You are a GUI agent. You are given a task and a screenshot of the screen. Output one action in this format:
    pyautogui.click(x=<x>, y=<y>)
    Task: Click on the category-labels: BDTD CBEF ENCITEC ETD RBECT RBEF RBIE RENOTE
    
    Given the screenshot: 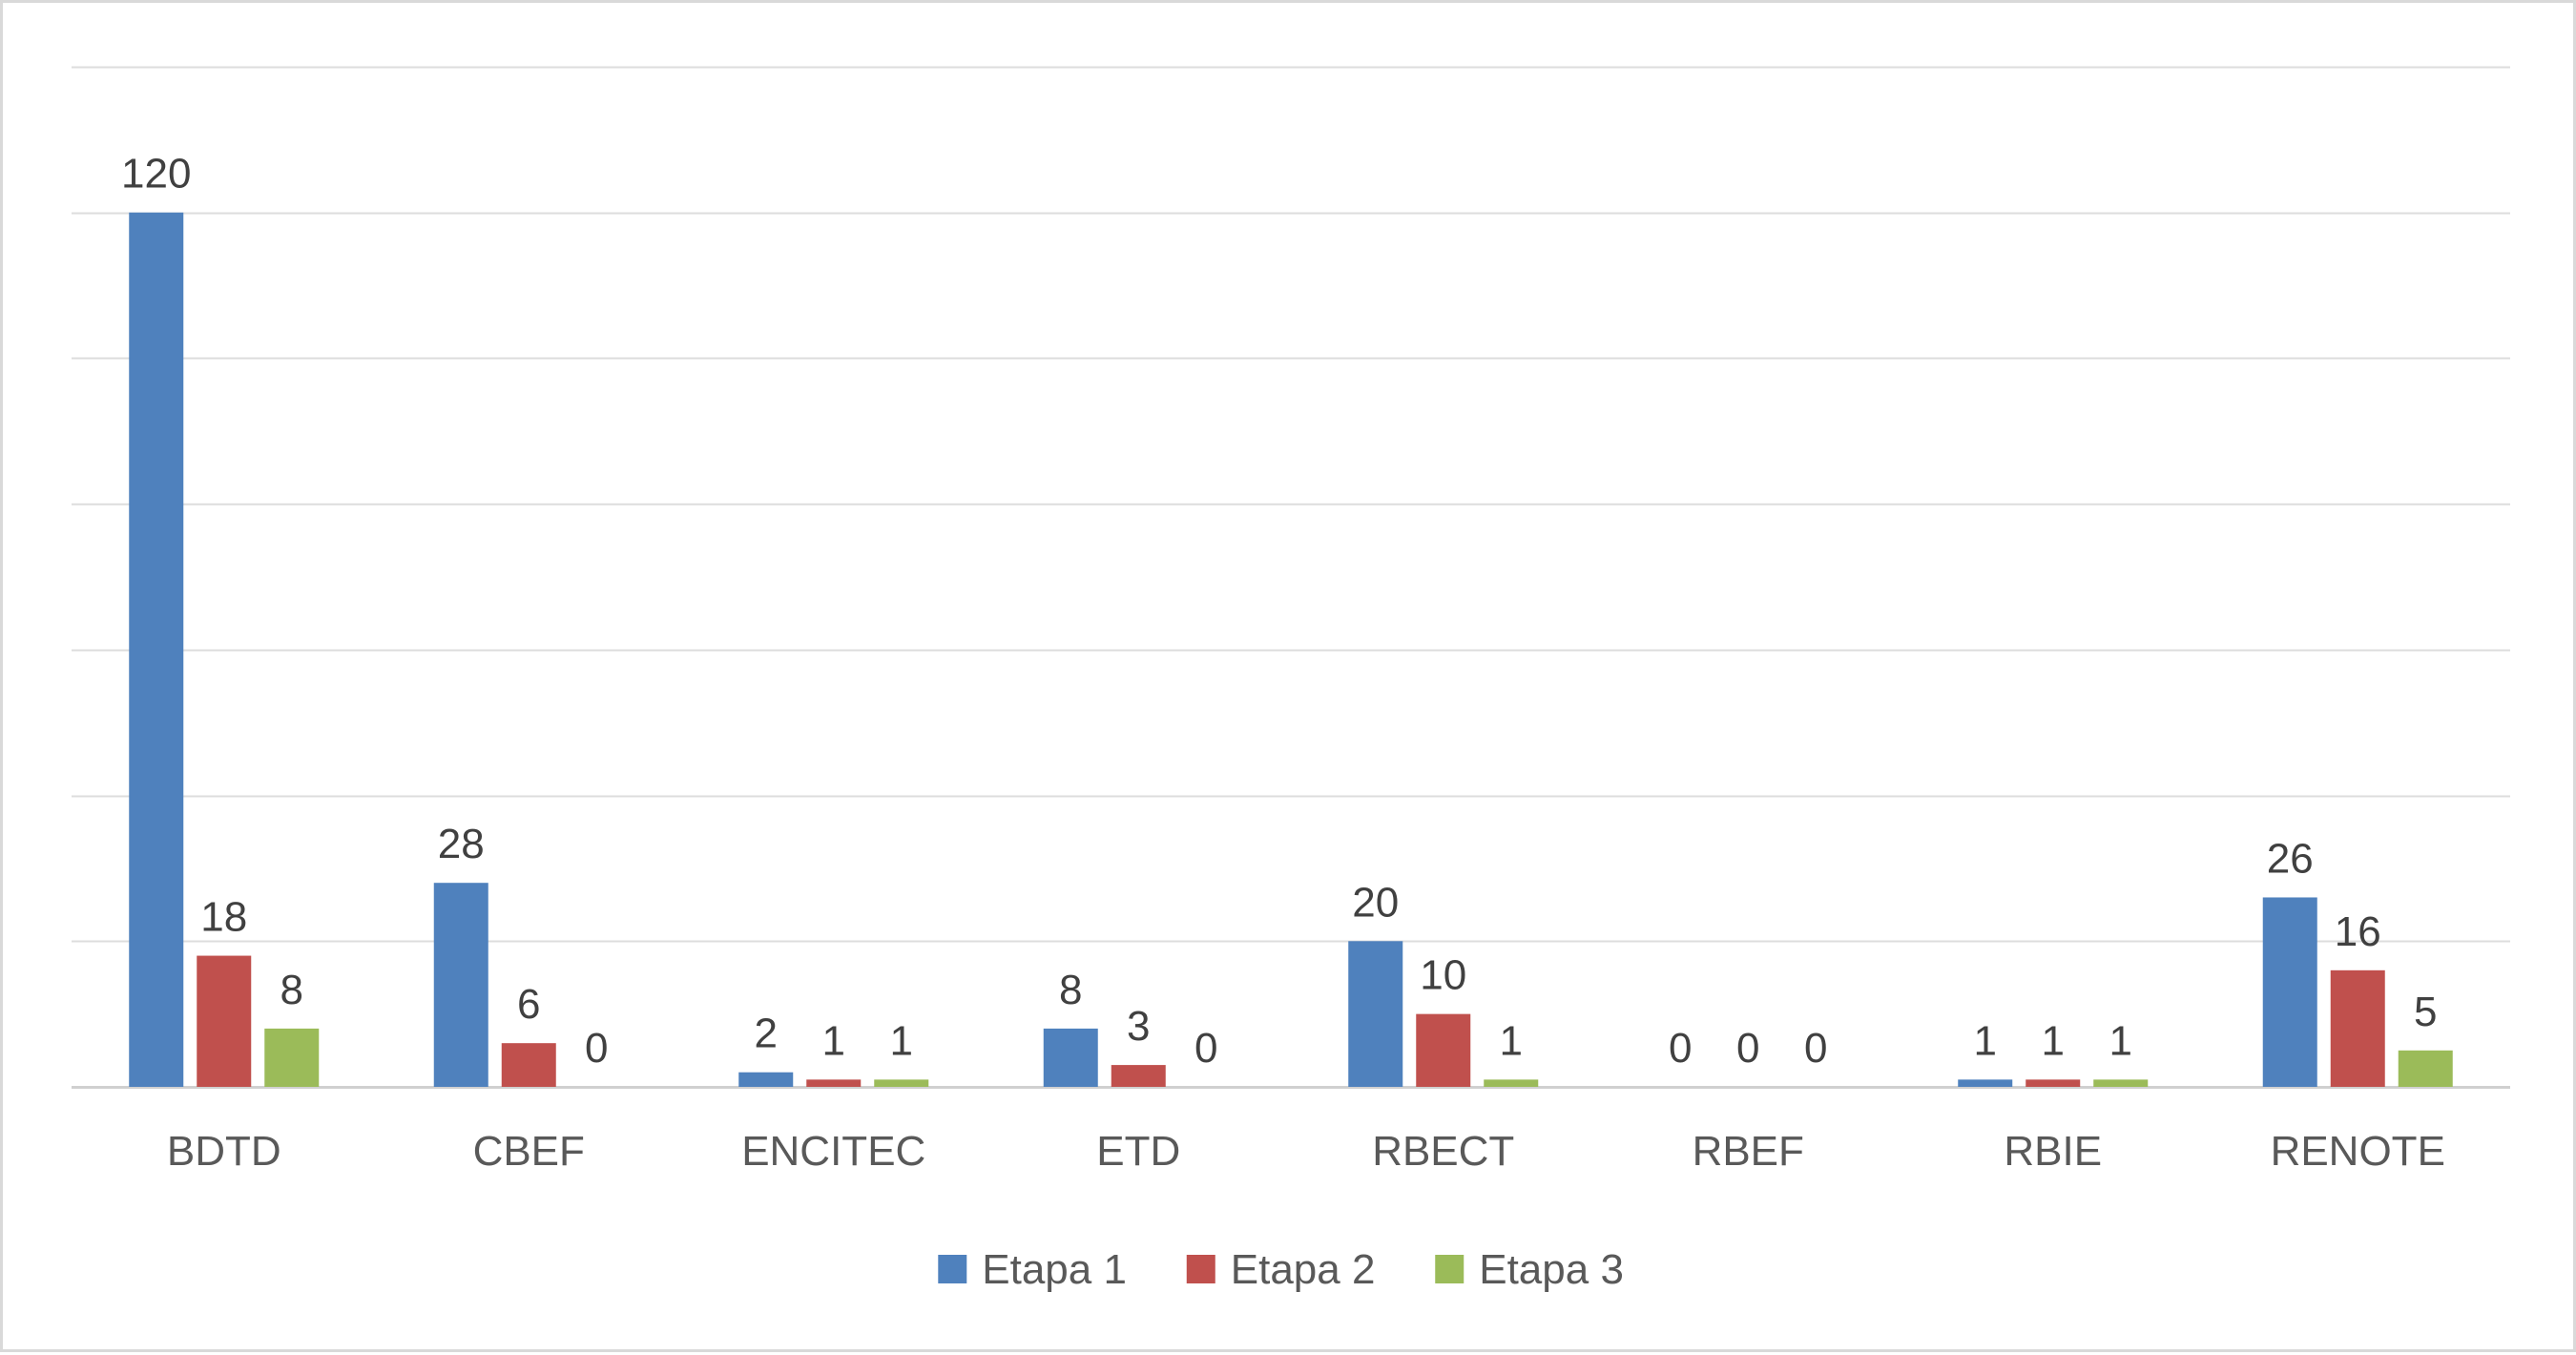 What is the action you would take?
    pyautogui.click(x=1306, y=1151)
    